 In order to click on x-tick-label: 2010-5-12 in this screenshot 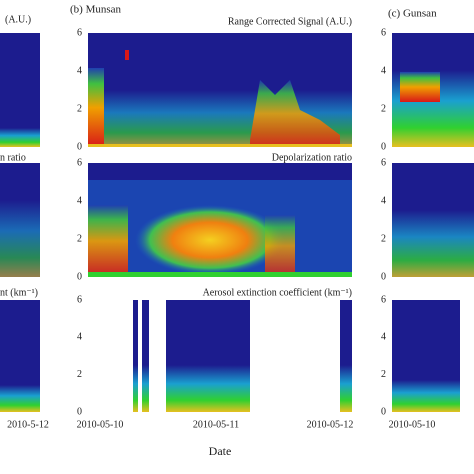, I will do `click(28, 424)`.